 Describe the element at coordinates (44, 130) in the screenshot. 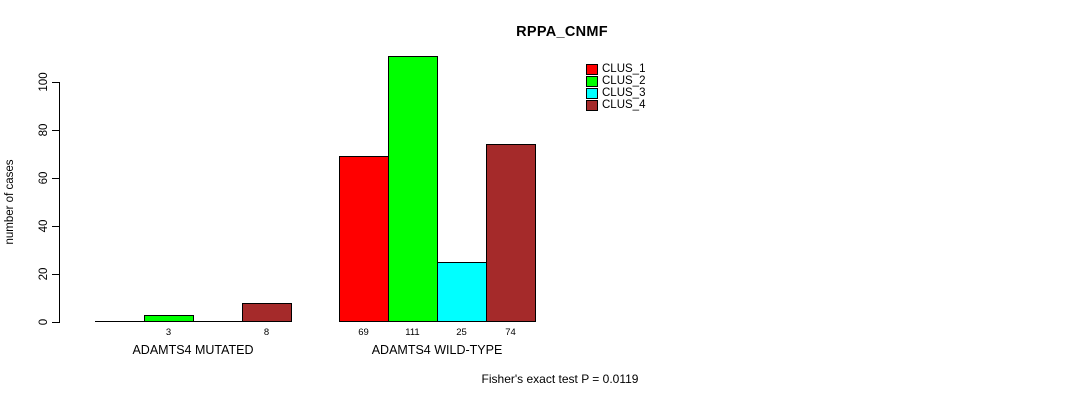

I see `y-tick-label: 80` at that location.